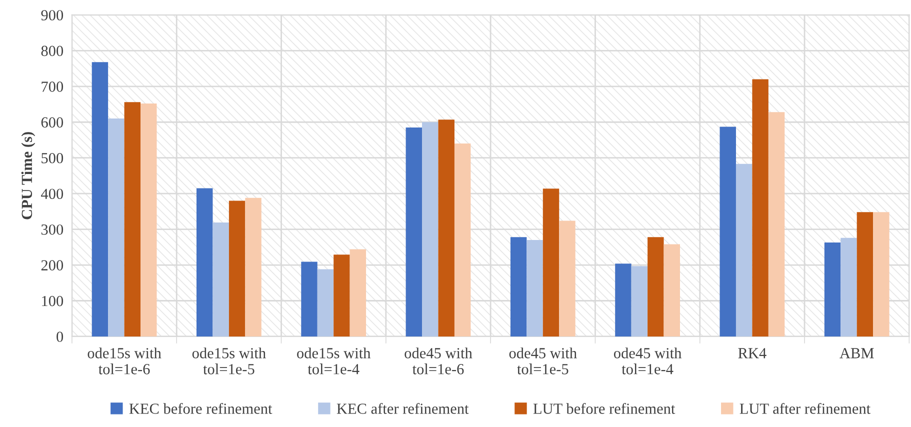  Describe the element at coordinates (52, 194) in the screenshot. I see `y-tick-label: 400` at that location.